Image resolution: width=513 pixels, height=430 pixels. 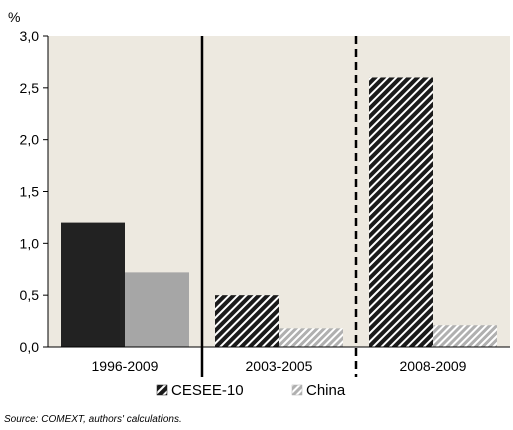 What do you see at coordinates (30, 88) in the screenshot?
I see `y-tick-label: 2,5` at bounding box center [30, 88].